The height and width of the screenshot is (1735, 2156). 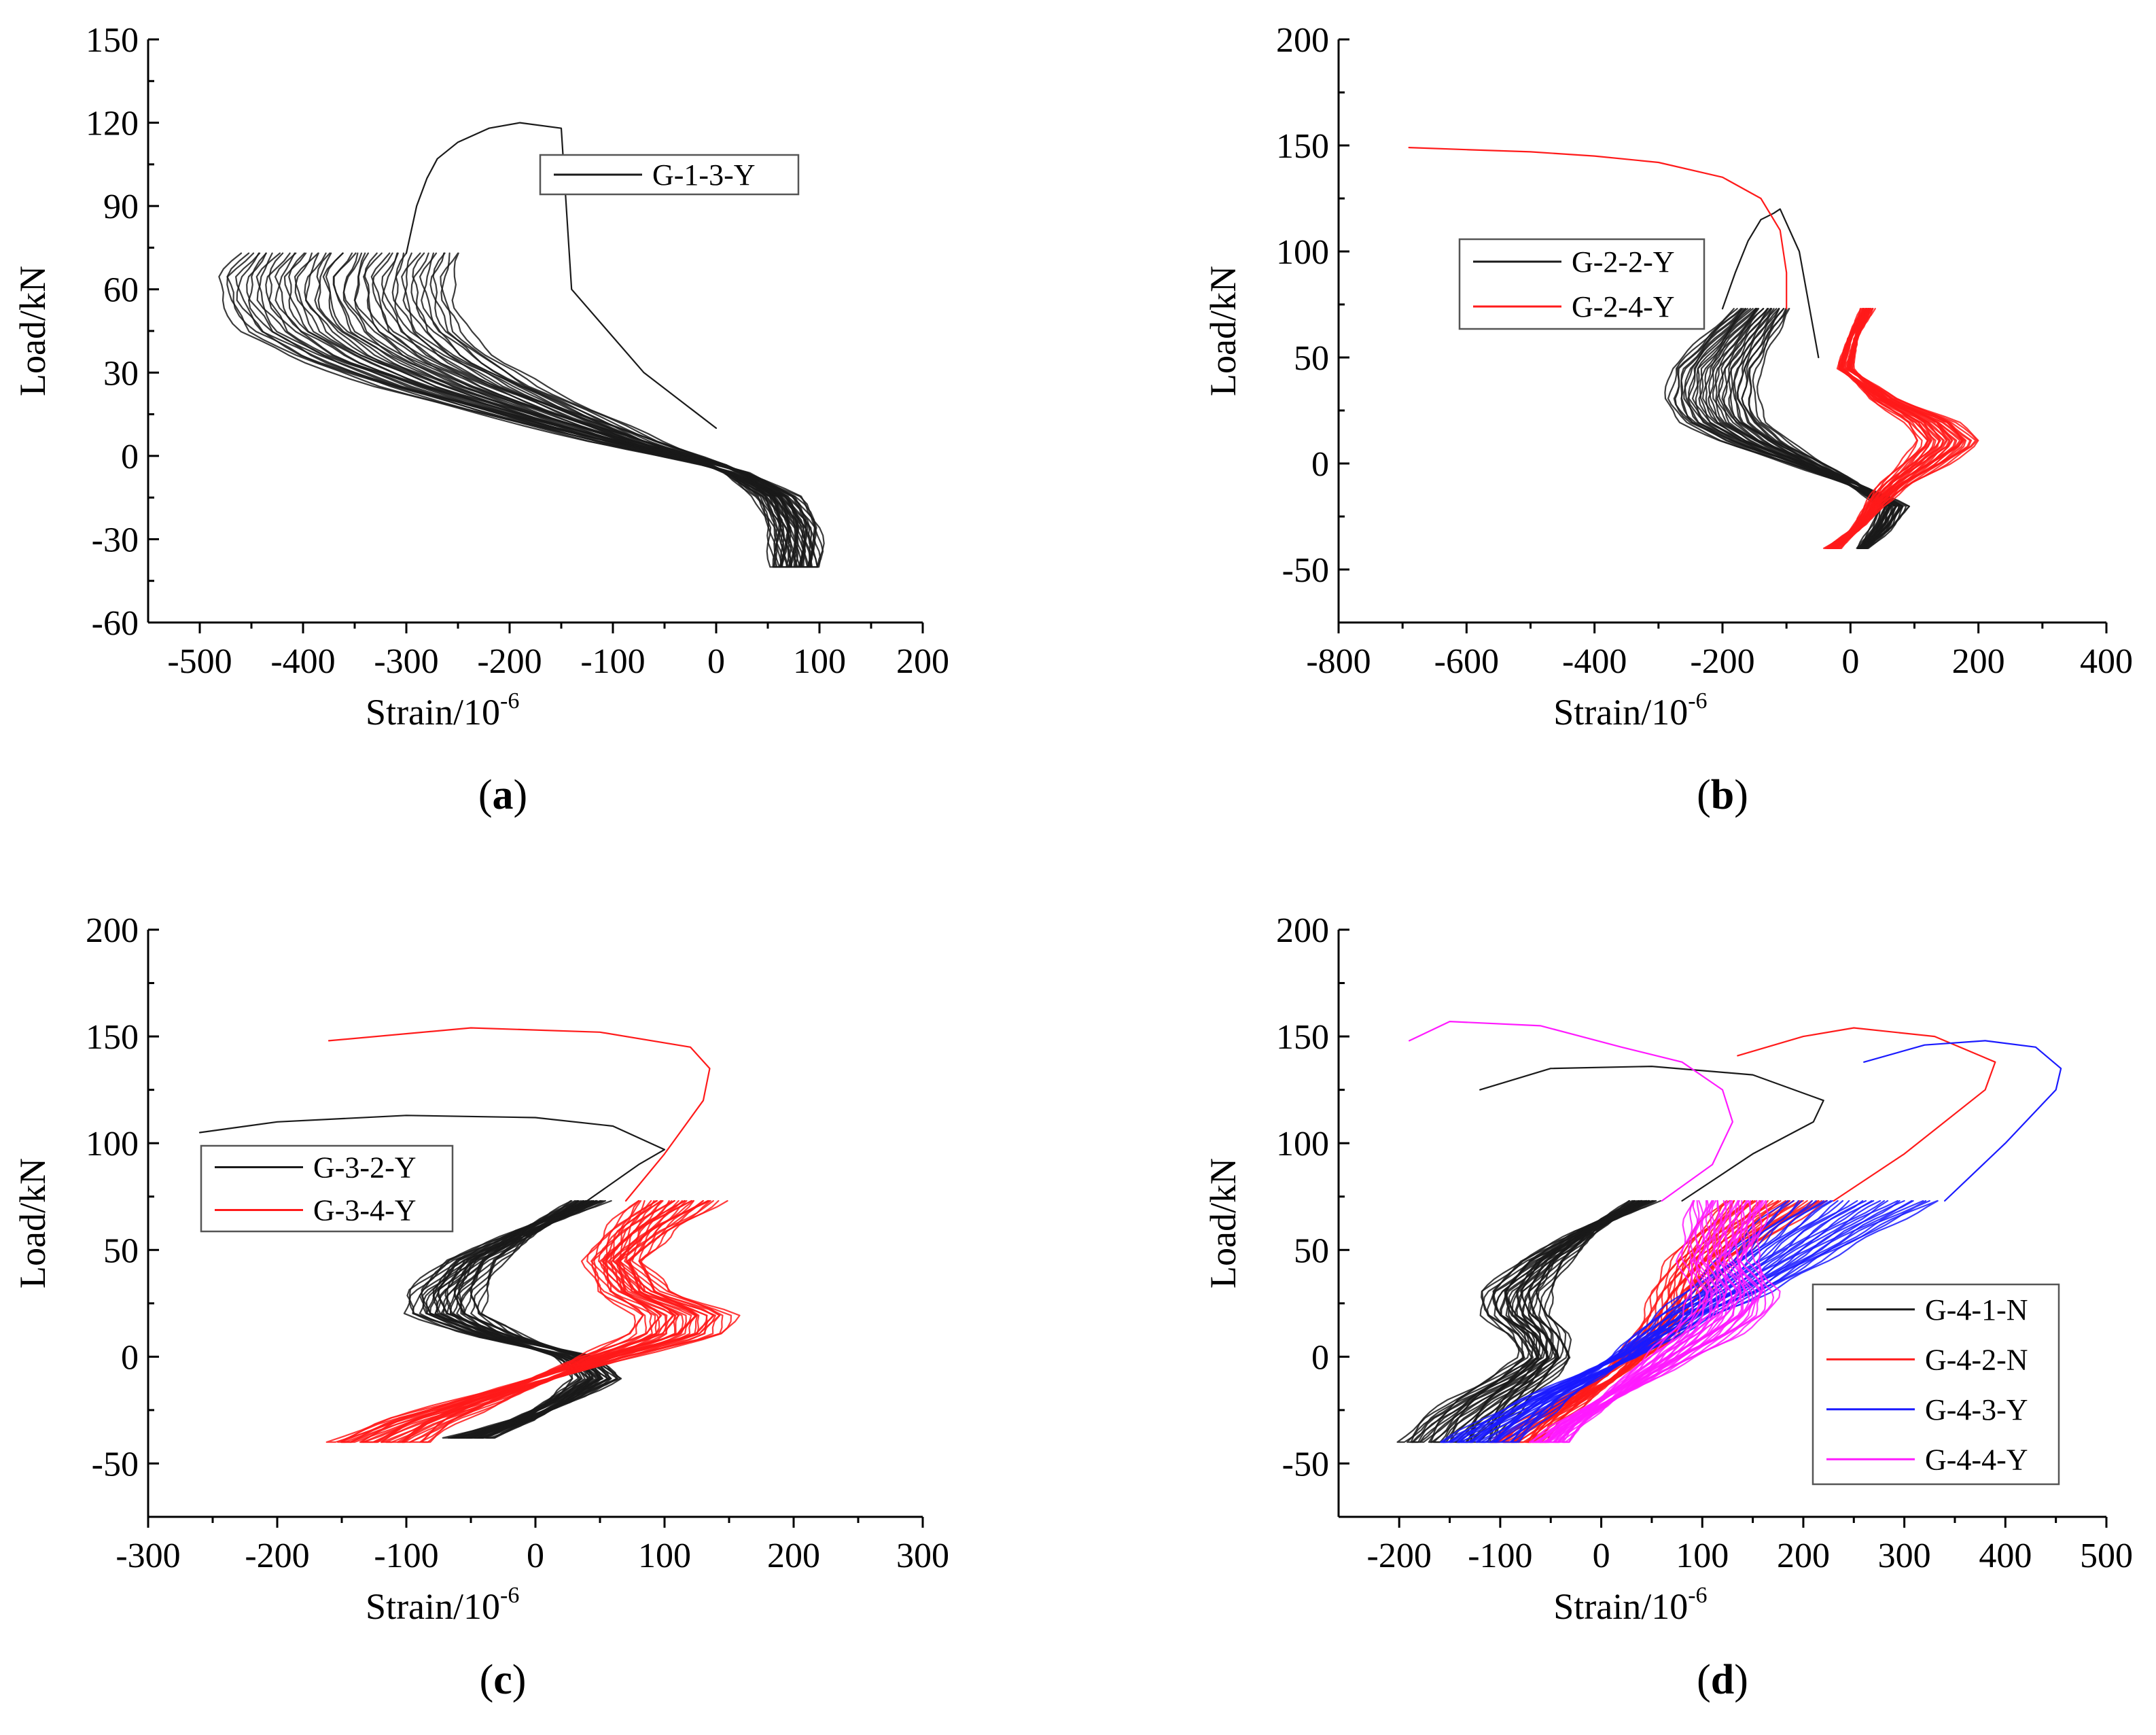 What do you see at coordinates (1976, 1459) in the screenshot?
I see `legend-label: G-4-4-Y` at bounding box center [1976, 1459].